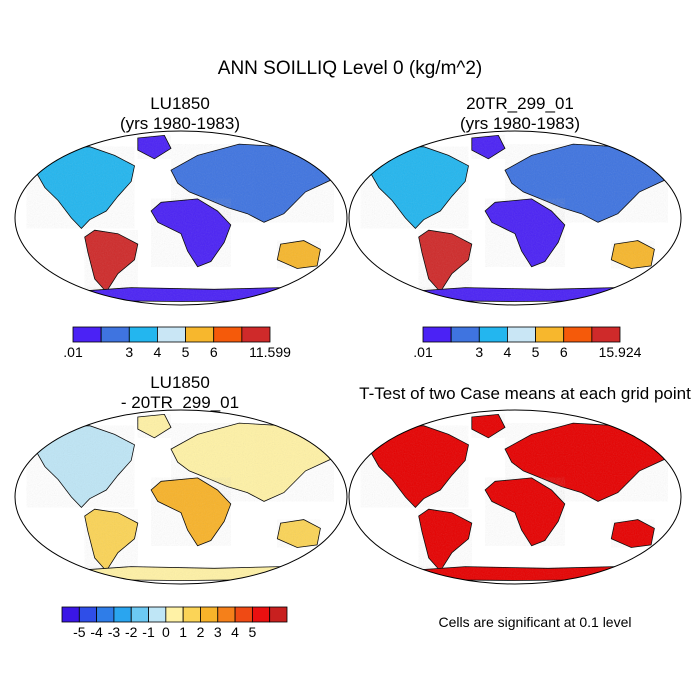 This screenshot has height=700, width=700. What do you see at coordinates (535, 622) in the screenshot?
I see `significance-note: Cells are significant at 0.1 level` at bounding box center [535, 622].